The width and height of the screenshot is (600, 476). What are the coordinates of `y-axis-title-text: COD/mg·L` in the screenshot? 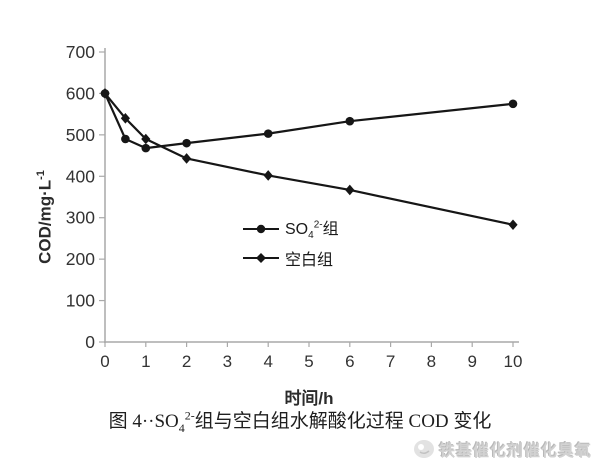 It's located at (45, 221).